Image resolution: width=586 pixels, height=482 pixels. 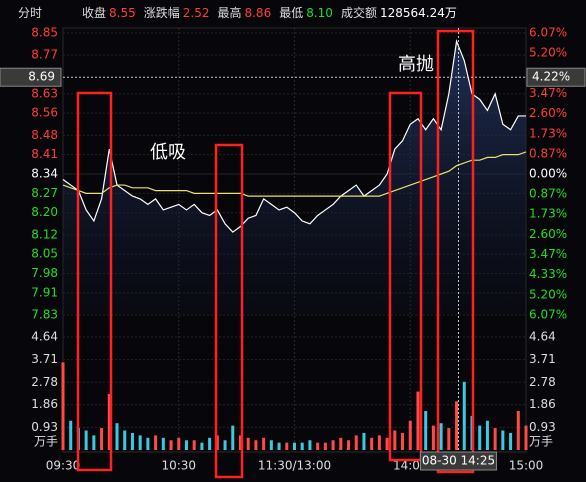 What do you see at coordinates (416, 64) in the screenshot?
I see `annotation: 高抛` at bounding box center [416, 64].